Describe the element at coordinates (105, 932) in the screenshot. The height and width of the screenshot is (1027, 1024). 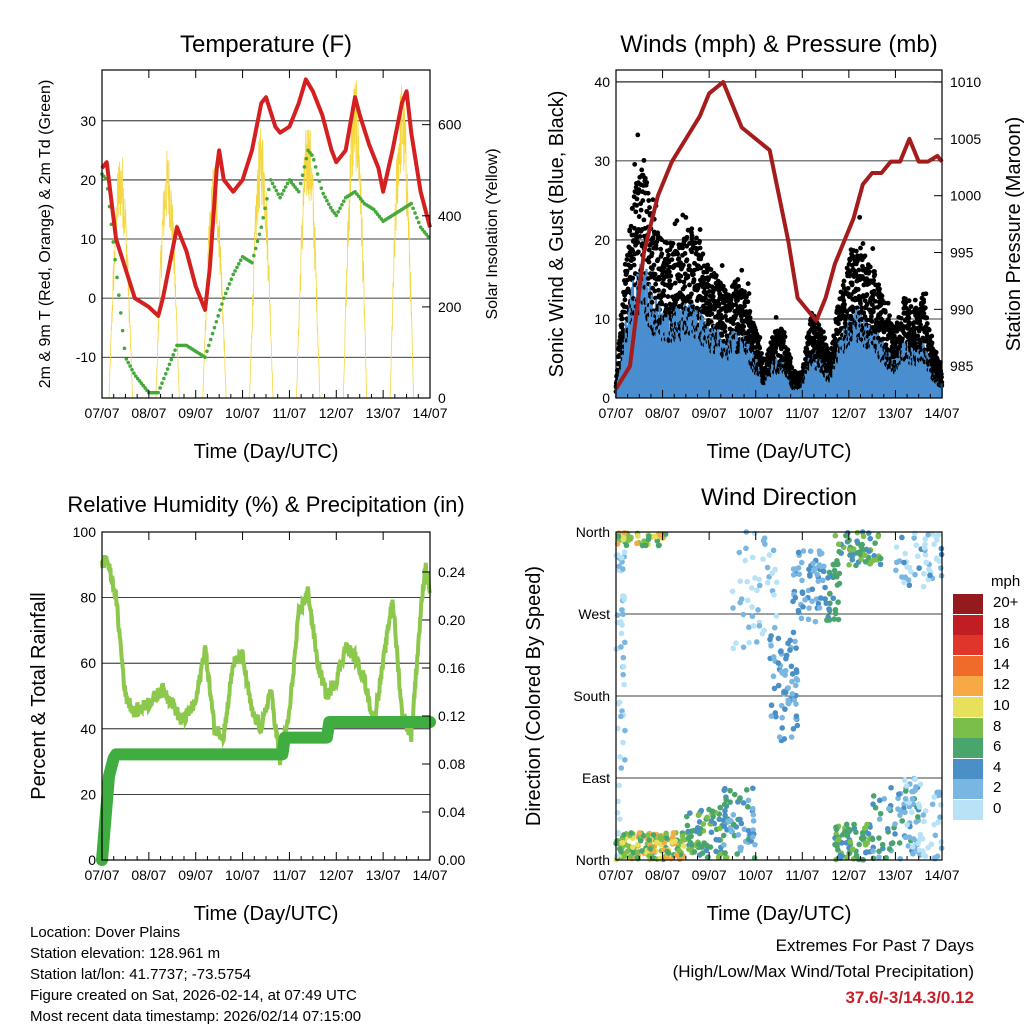
I see `location-text: Location: Dover Plains` at that location.